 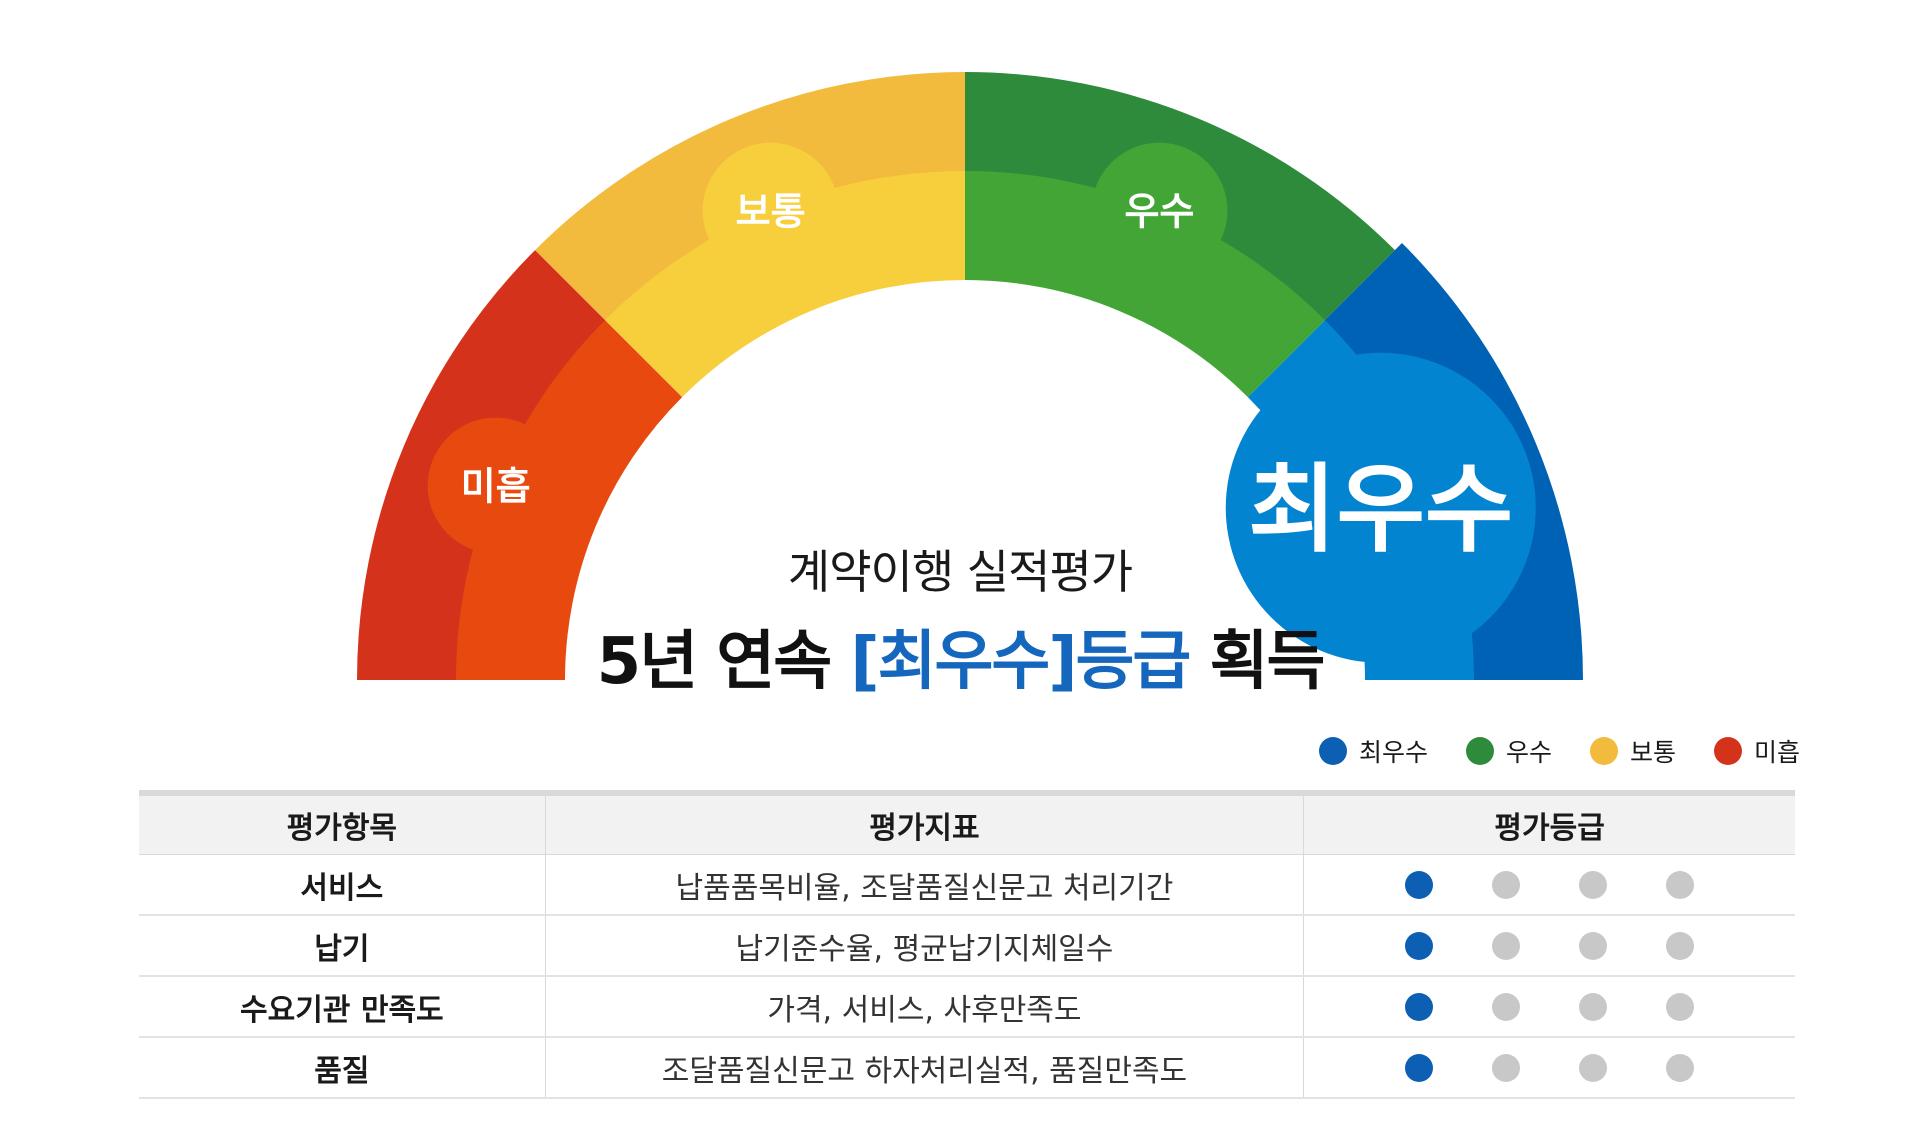 I want to click on table-row: 납기 납기준수율, 평균납기지체일수, so click(x=967, y=946).